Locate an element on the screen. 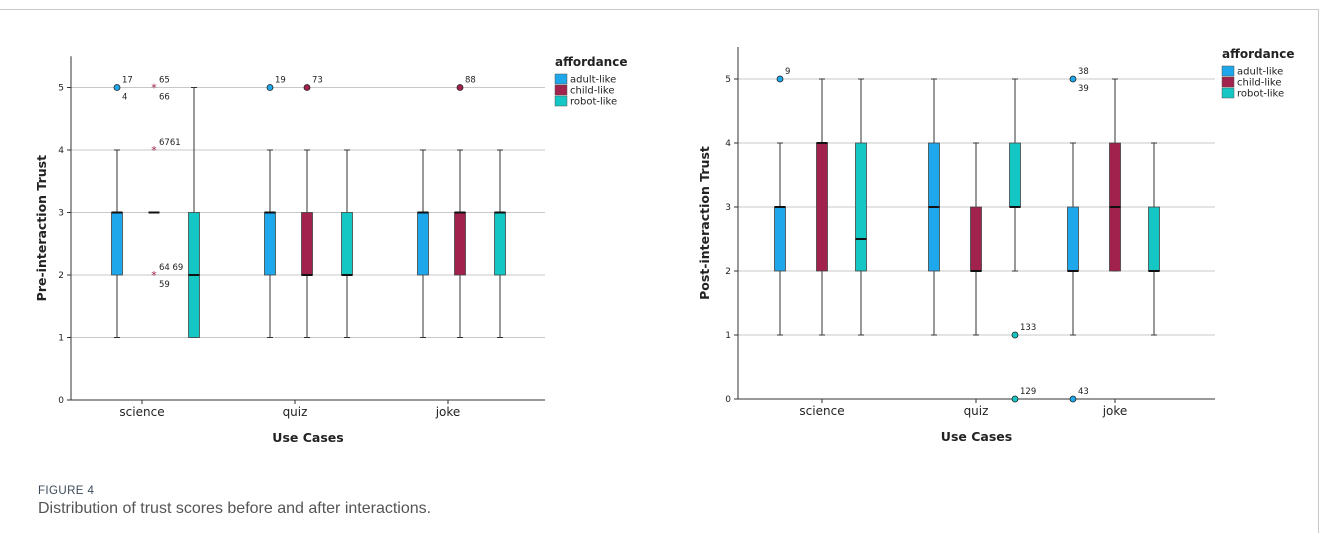 The height and width of the screenshot is (533, 1319). outlier-label: 17 is located at coordinates (127, 81).